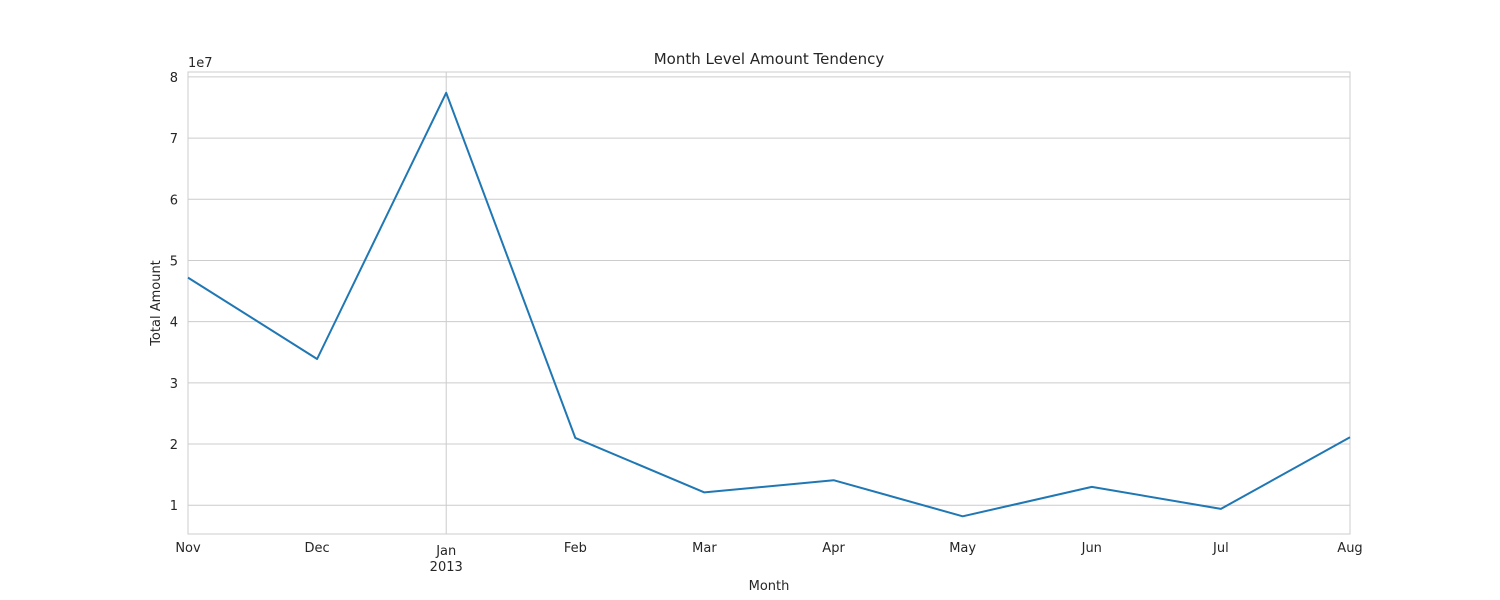 The height and width of the screenshot is (600, 1500). Describe the element at coordinates (174, 261) in the screenshot. I see `y-tick-label: 5` at that location.